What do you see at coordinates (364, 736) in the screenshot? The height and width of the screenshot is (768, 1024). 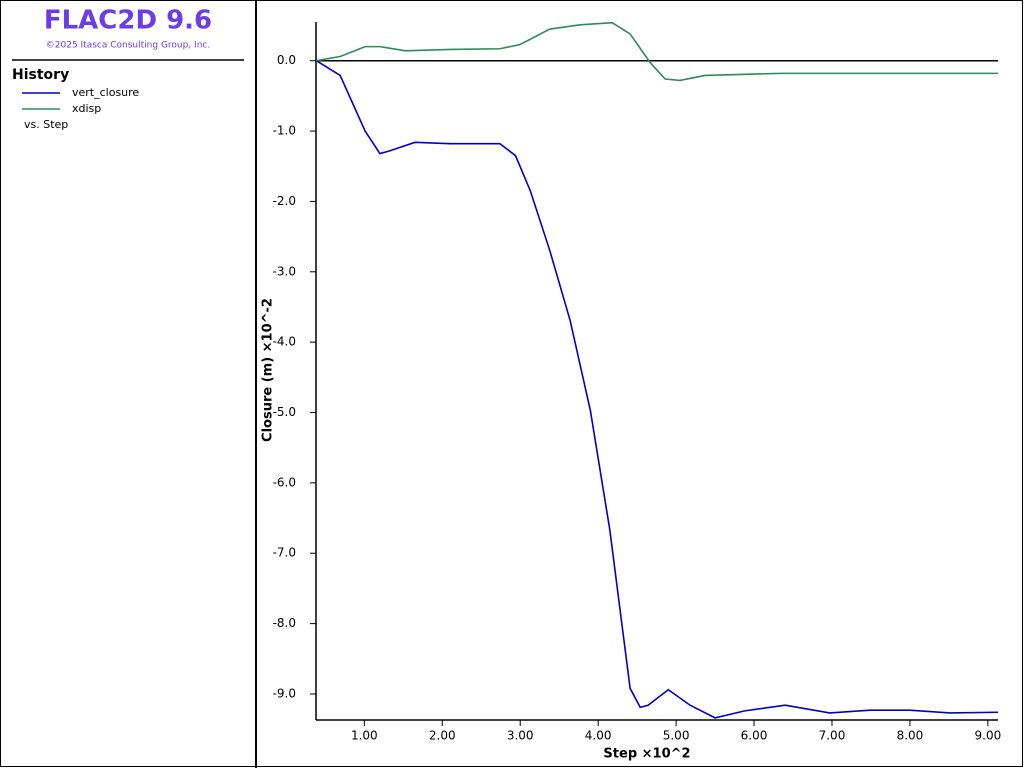 I see `x-tick-label: 1.00` at bounding box center [364, 736].